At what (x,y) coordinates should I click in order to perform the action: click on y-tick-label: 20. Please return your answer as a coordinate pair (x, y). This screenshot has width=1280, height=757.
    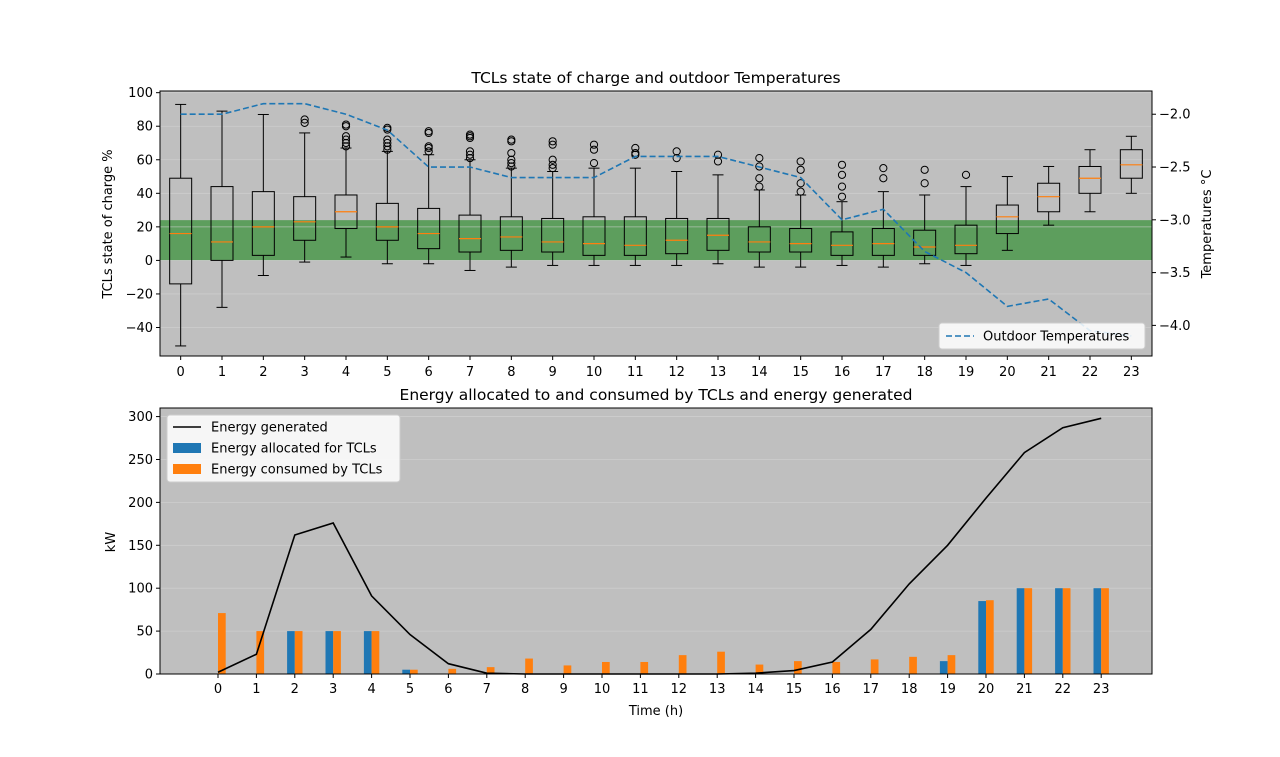
    Looking at the image, I should click on (144, 227).